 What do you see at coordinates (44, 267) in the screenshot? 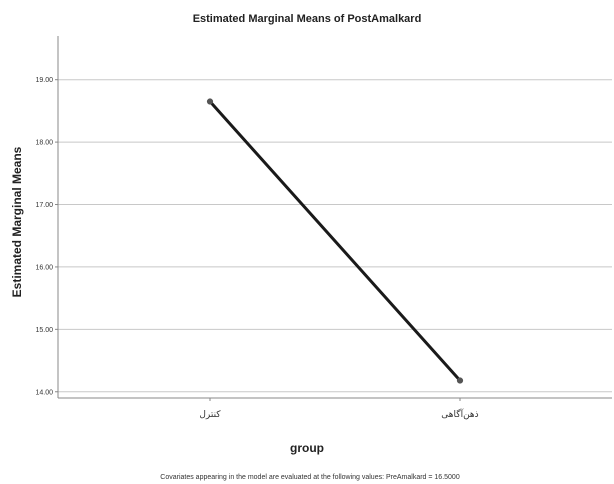
I see `y-tick-label: 16.00` at bounding box center [44, 267].